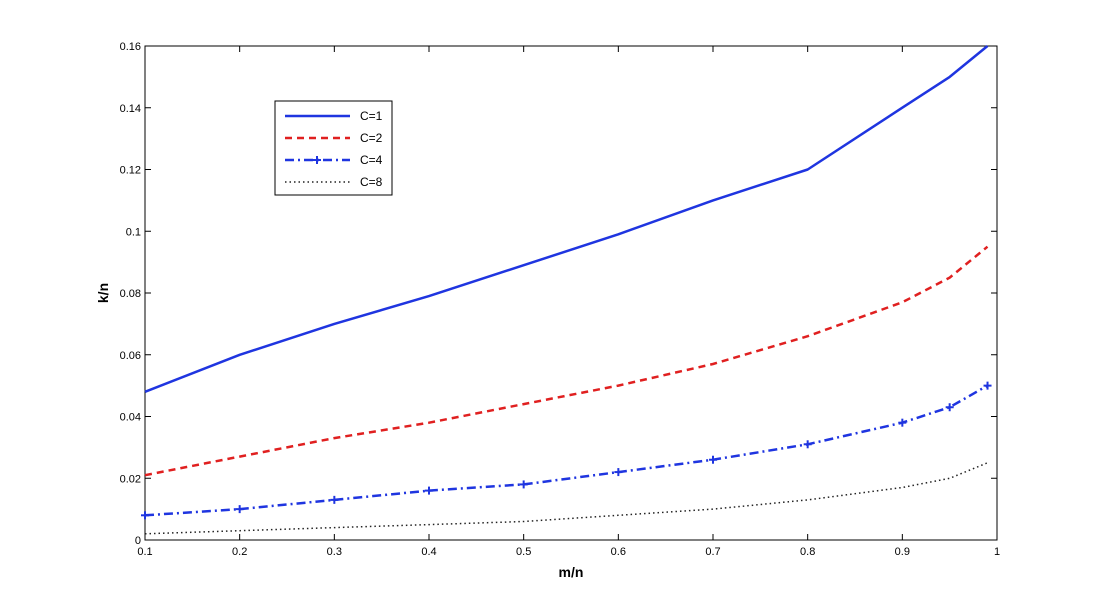 The image size is (1107, 614). What do you see at coordinates (371, 182) in the screenshot?
I see `legend-label: C=8` at bounding box center [371, 182].